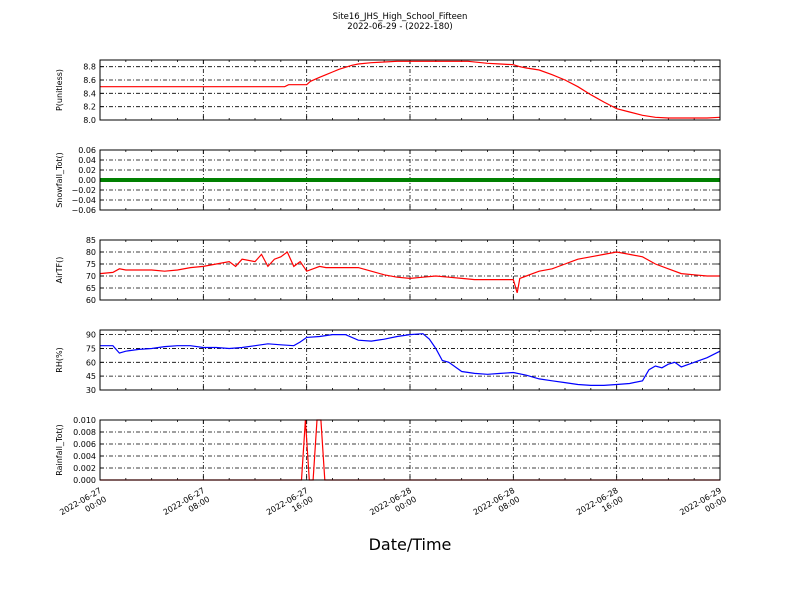  I want to click on y-tick-label: 0.000, so click(84, 480).